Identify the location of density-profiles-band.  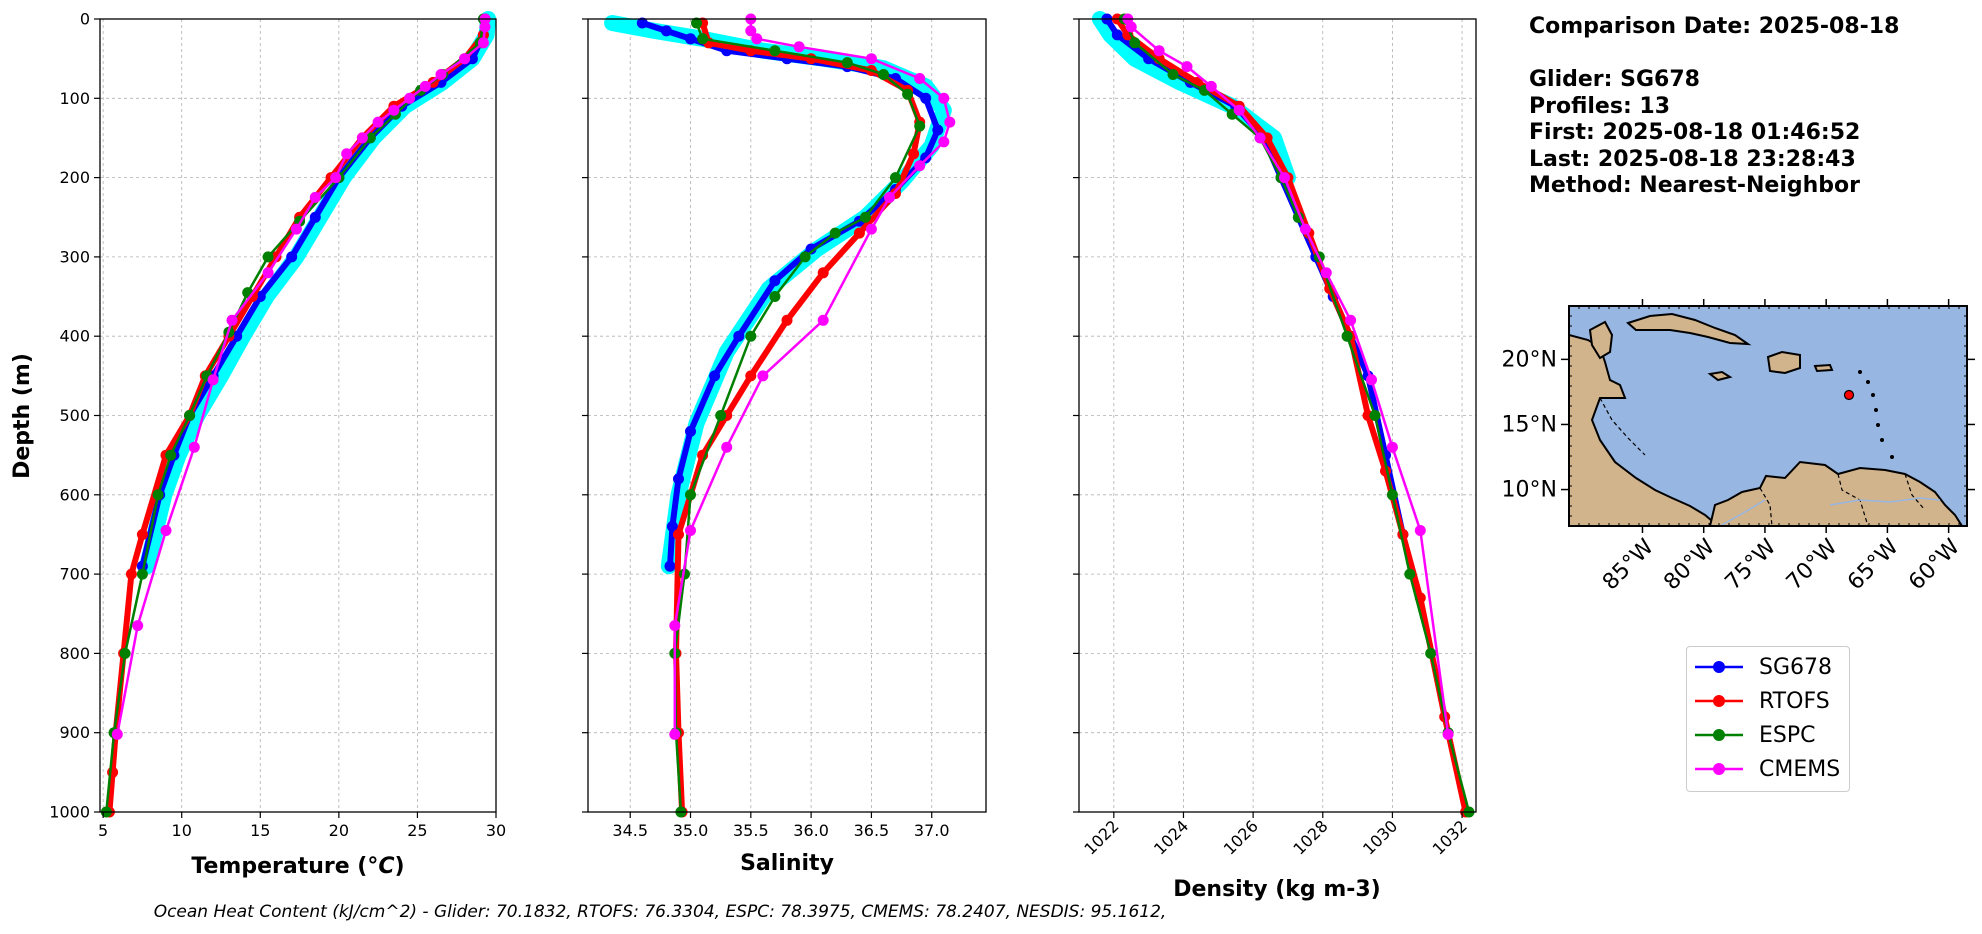
(1193, 98).